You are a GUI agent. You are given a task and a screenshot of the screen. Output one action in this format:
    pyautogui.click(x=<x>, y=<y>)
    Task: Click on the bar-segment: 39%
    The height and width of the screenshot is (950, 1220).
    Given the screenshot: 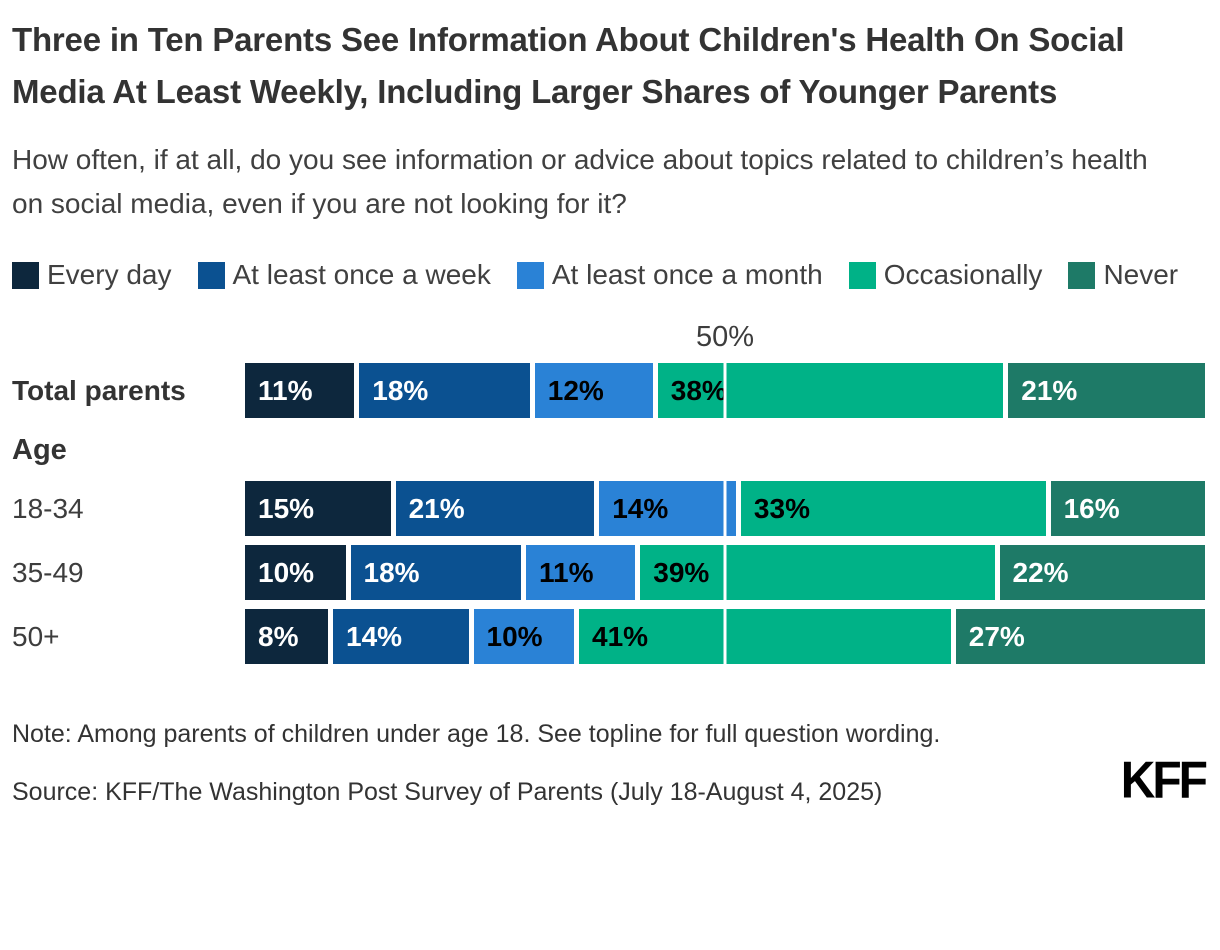 What is the action you would take?
    pyautogui.click(x=817, y=573)
    